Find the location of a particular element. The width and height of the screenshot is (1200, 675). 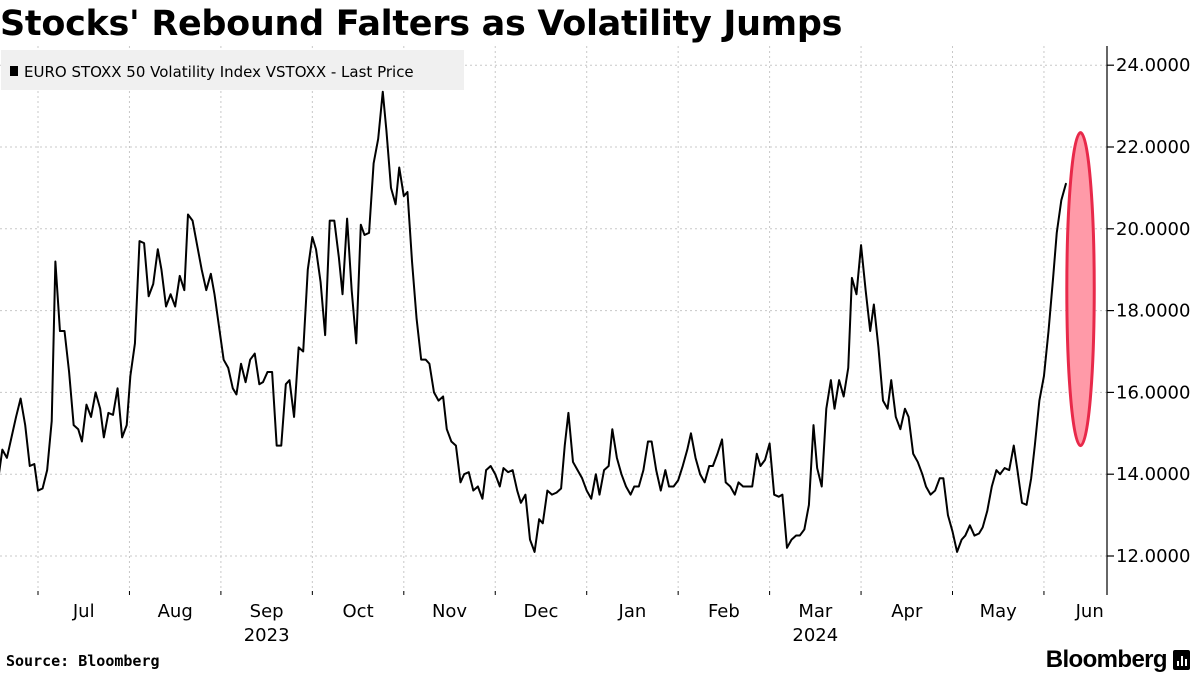

x-tick-label-jun: Jun is located at coordinates (1089, 611).